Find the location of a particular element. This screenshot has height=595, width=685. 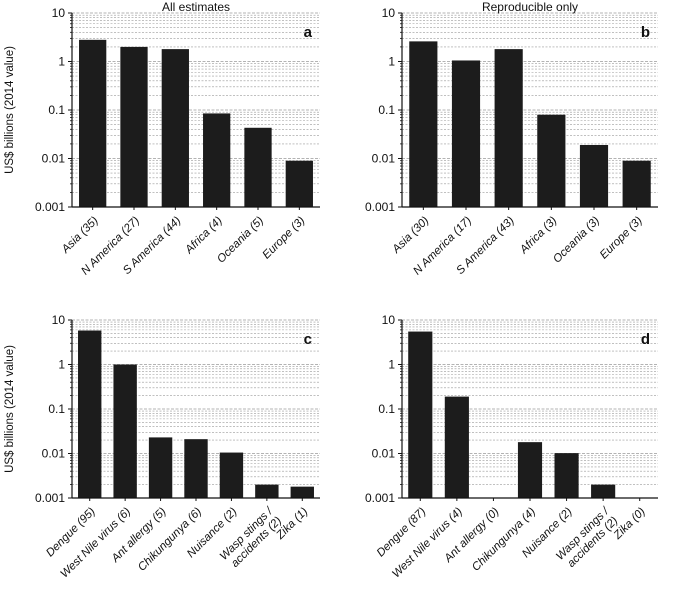

panel-label: c is located at coordinates (308, 339).